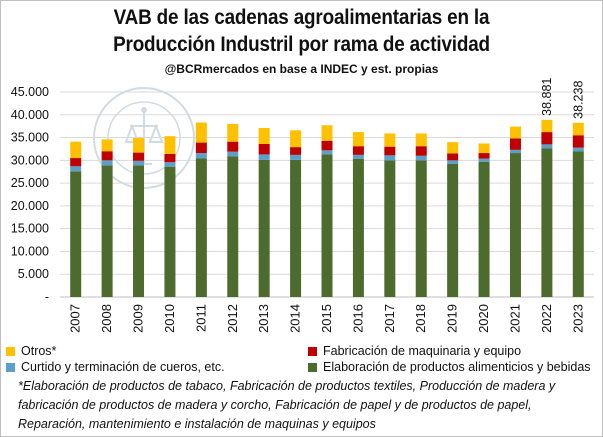  Describe the element at coordinates (483, 318) in the screenshot. I see `x-tick-label: 2020` at that location.